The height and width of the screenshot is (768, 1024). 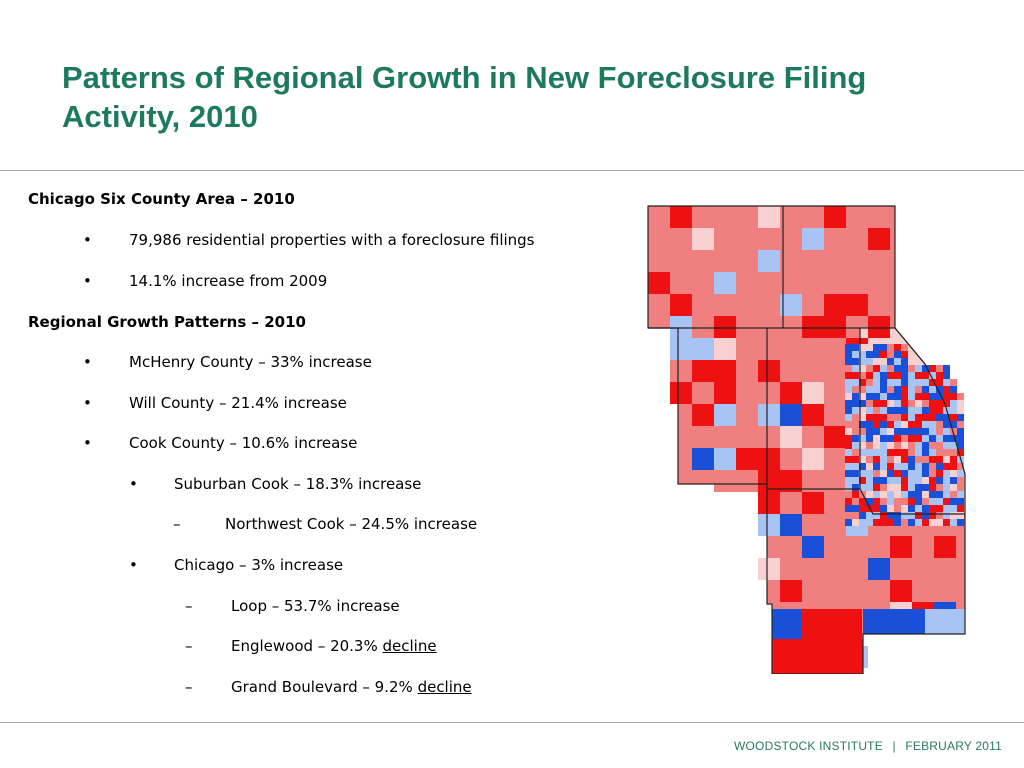 What do you see at coordinates (167, 322) in the screenshot?
I see `section-heading-regional: Regional Growth Patterns – 2010` at bounding box center [167, 322].